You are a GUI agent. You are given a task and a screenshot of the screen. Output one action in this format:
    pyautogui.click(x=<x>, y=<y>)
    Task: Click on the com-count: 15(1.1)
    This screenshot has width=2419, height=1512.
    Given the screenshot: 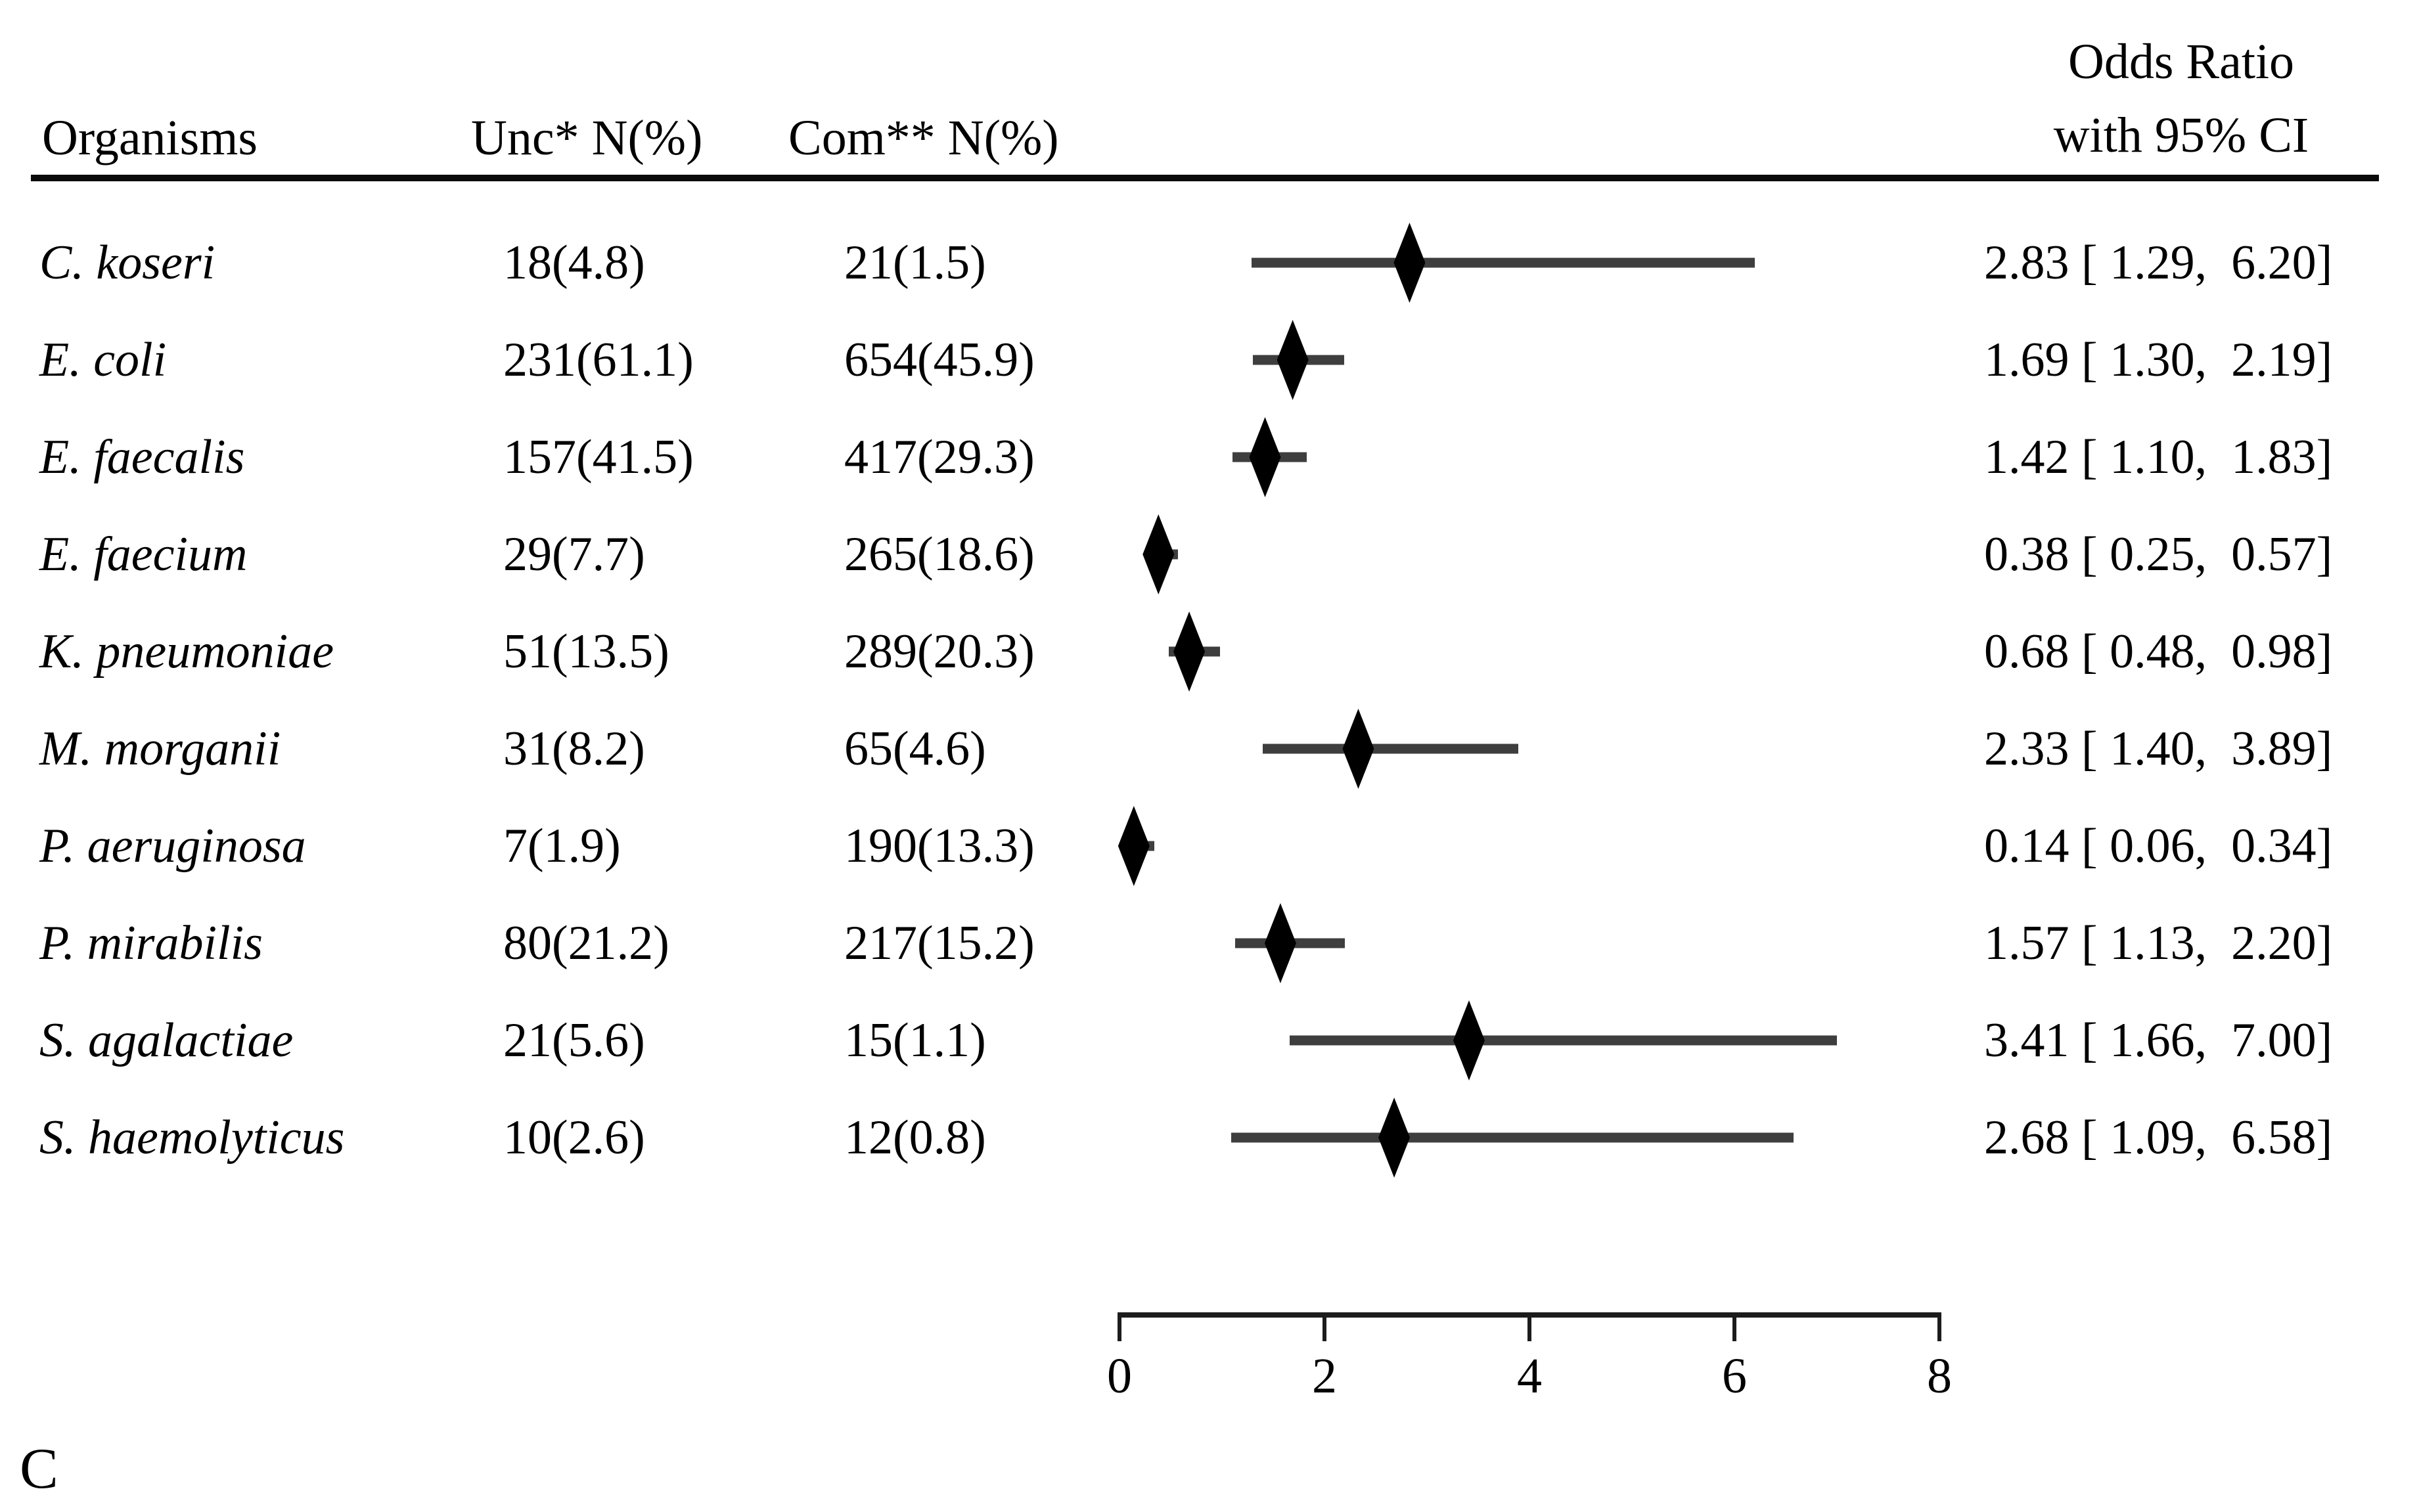 What is the action you would take?
    pyautogui.click(x=915, y=1040)
    